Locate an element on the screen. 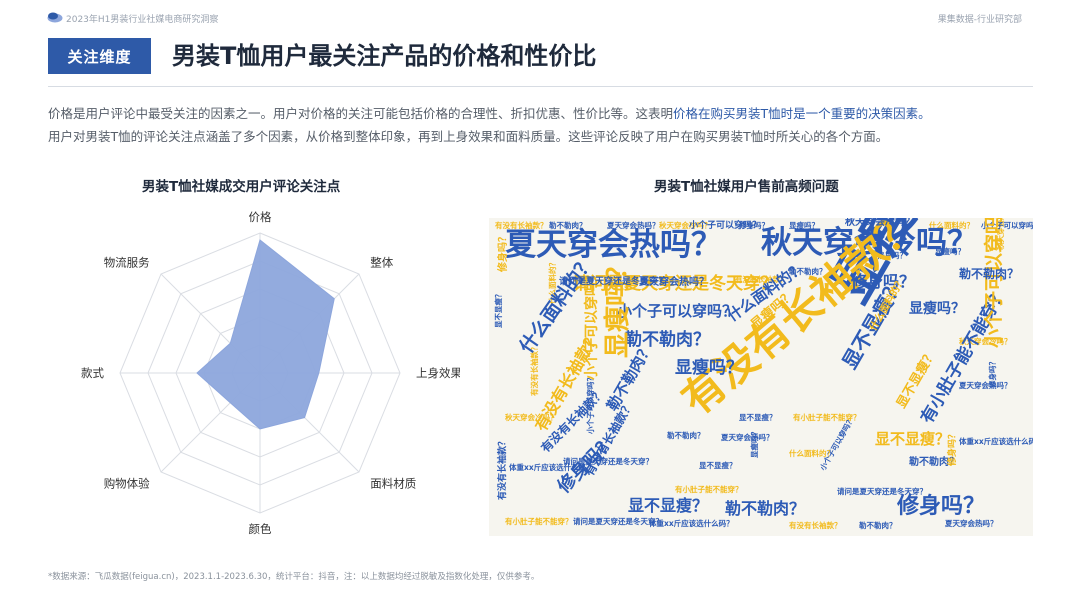 The image size is (1080, 608). logo-icon is located at coordinates (55, 17).